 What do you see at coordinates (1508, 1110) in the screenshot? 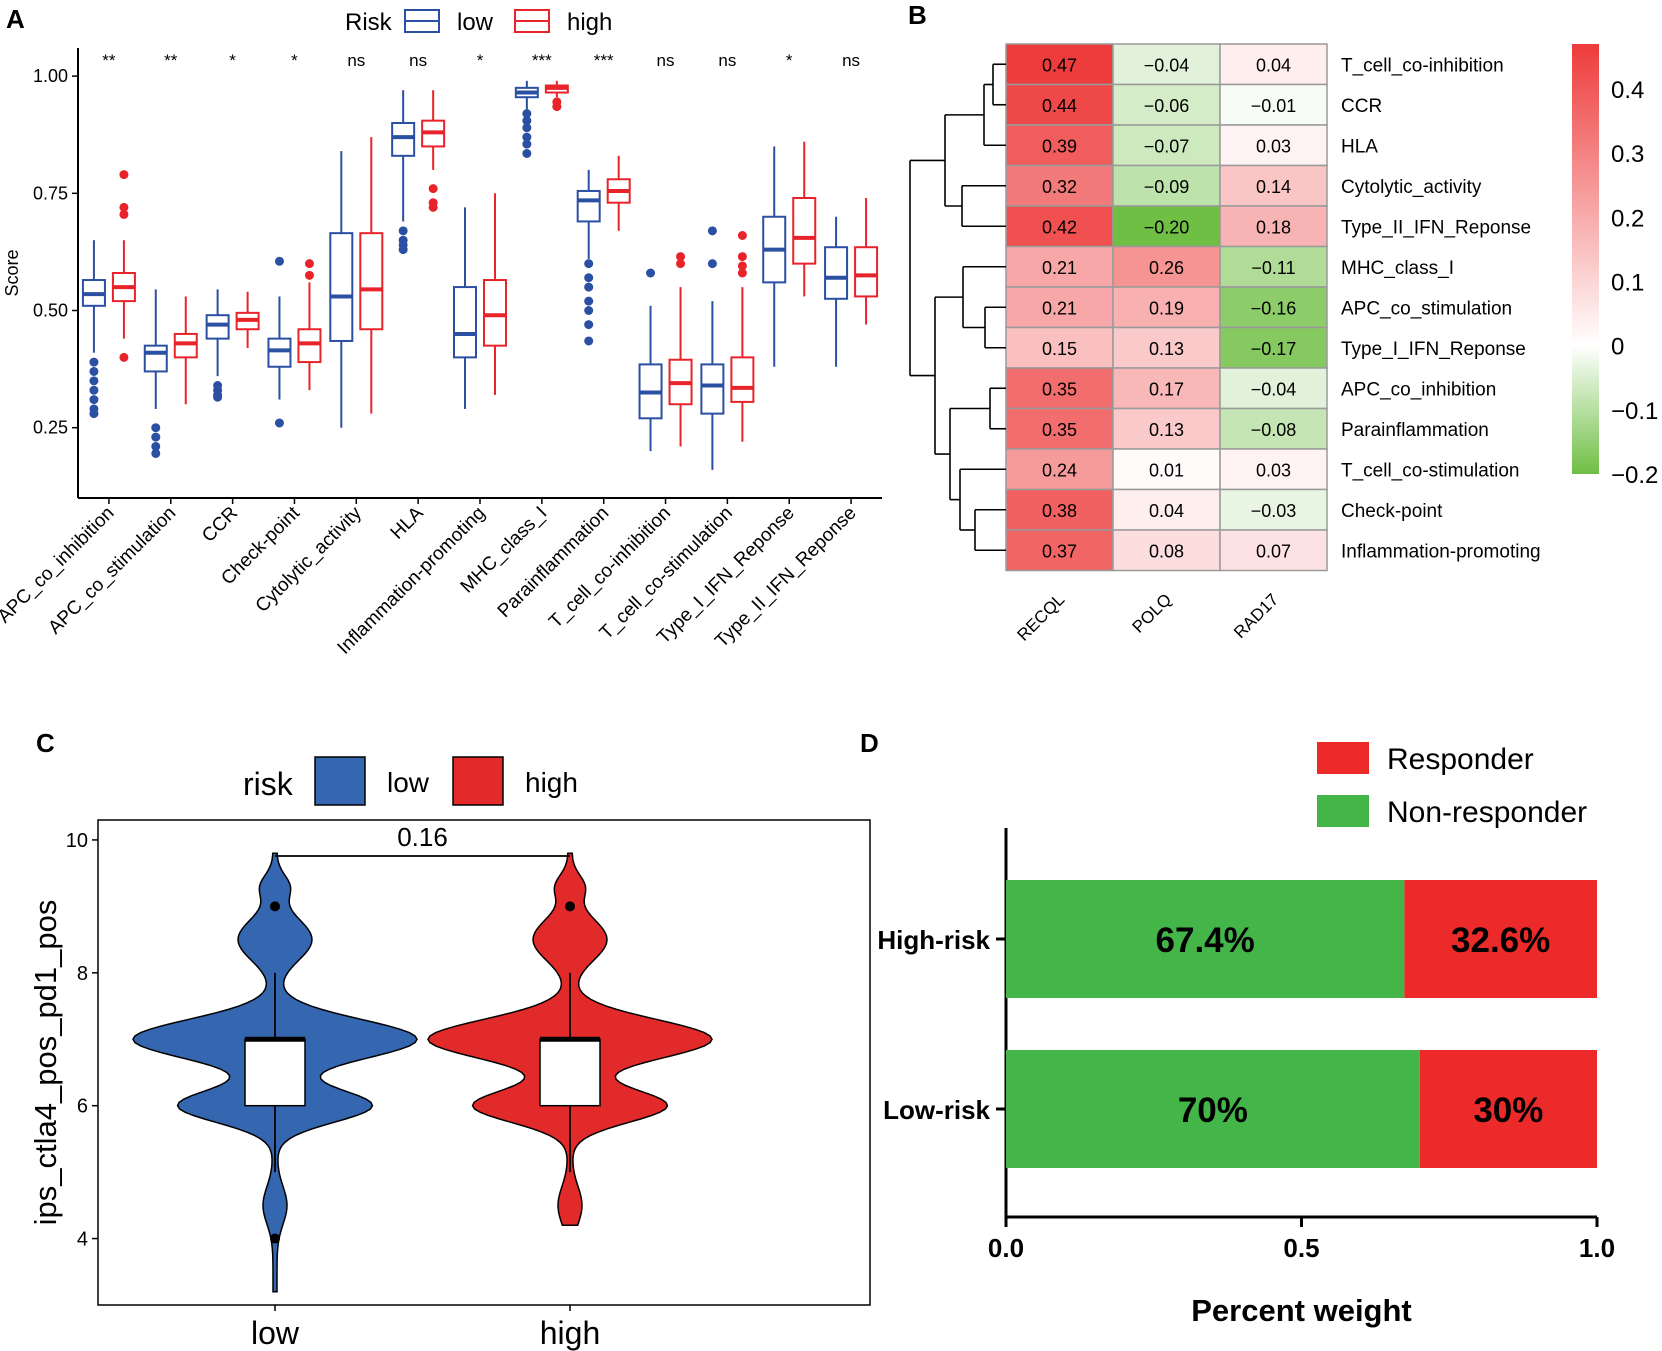
I see `bar-value-label: 30%` at bounding box center [1508, 1110].